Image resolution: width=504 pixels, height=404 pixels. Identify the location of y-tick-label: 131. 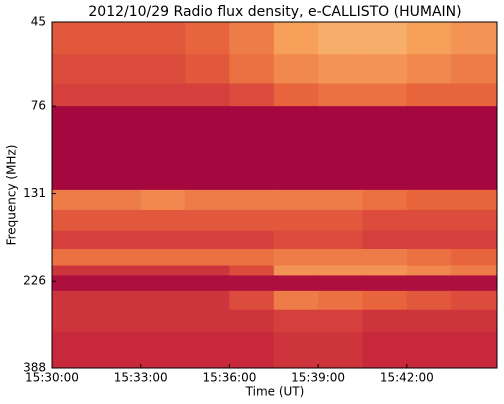
(34, 193).